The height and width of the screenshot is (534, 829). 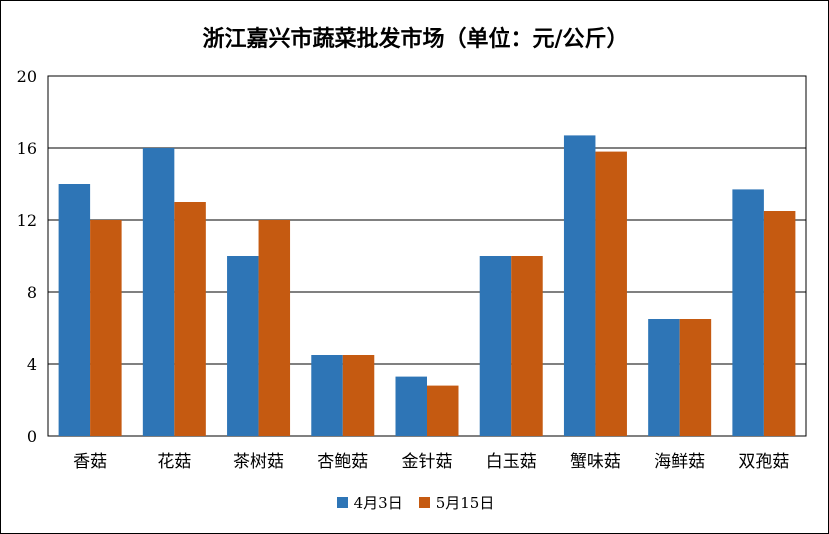 I want to click on legend-item-series-1: 4月3日, so click(x=369, y=502).